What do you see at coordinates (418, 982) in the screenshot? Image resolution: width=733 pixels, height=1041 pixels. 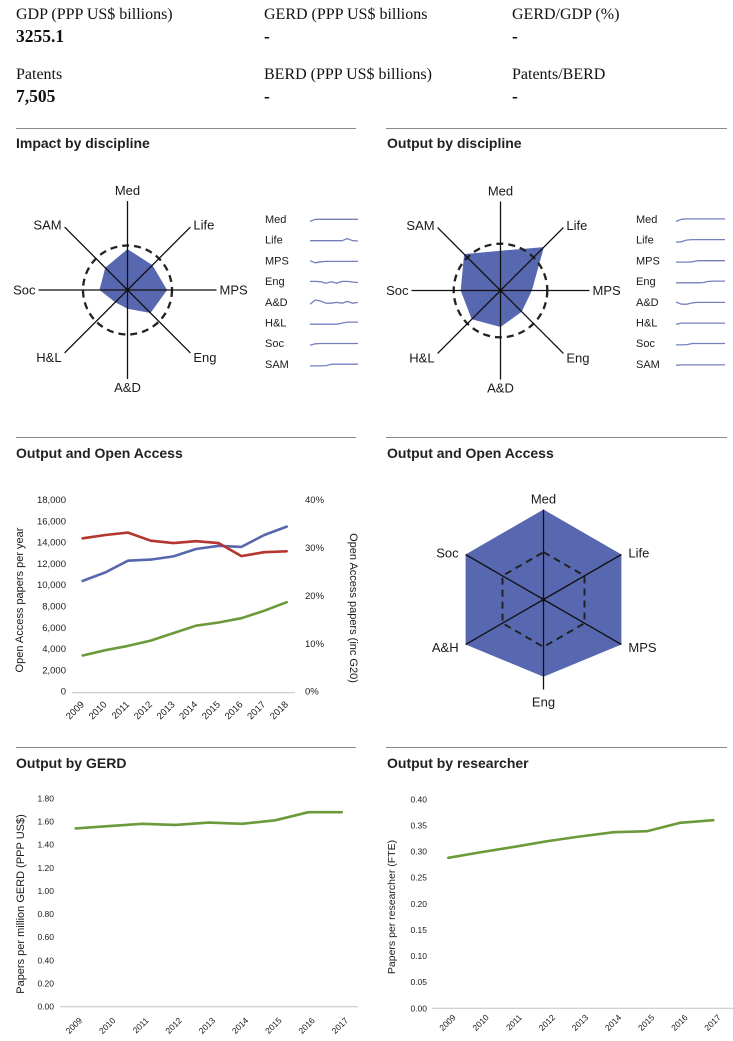 I see `y-tick-label: 0.05` at bounding box center [418, 982].